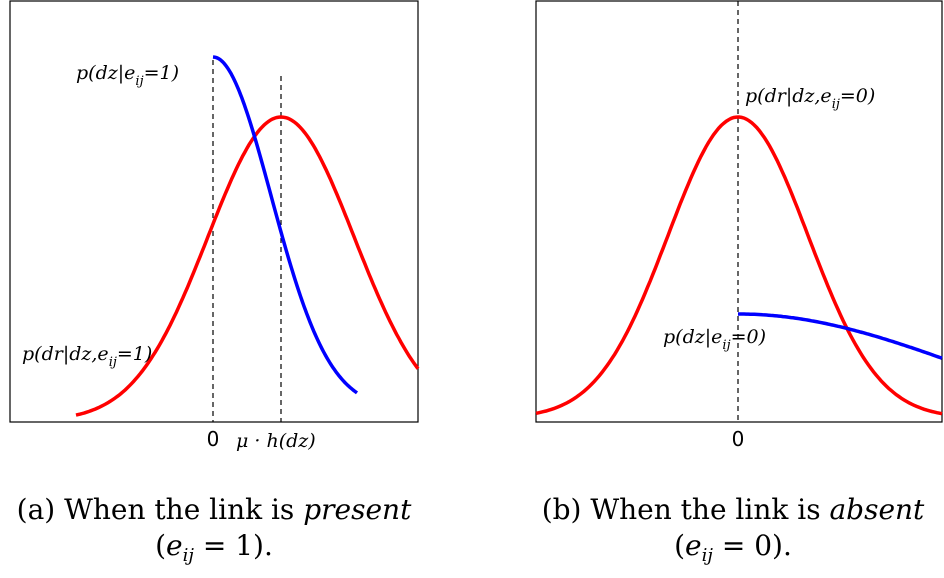  What do you see at coordinates (714, 339) in the screenshot?
I see `panel-b-blue-annotation: p(dz|eij=0)` at bounding box center [714, 339].